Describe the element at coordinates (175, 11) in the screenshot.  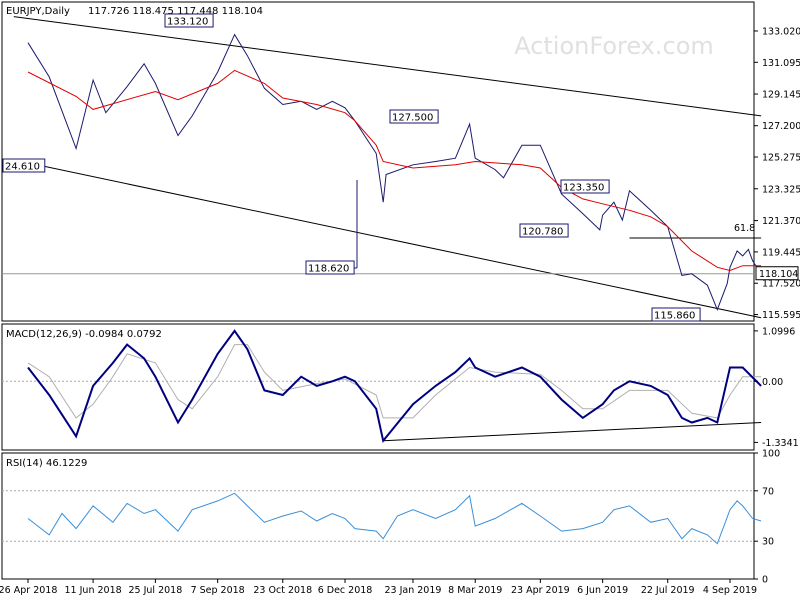
I see `ohlc-values: 117.726 118.475 117.448 118.104` at that location.